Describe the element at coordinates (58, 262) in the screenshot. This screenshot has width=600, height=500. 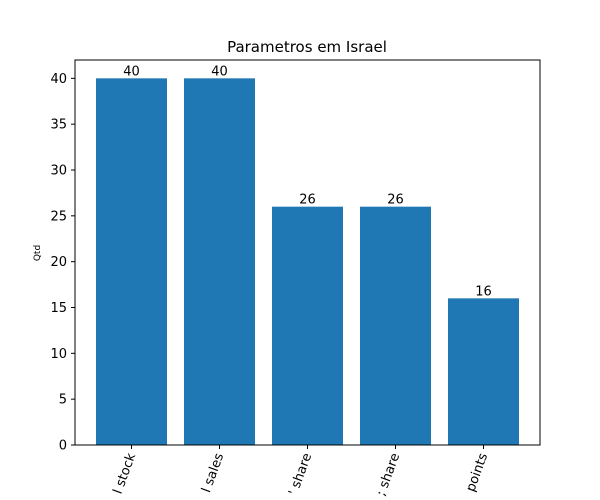
I see `y-tick-label: 20` at that location.